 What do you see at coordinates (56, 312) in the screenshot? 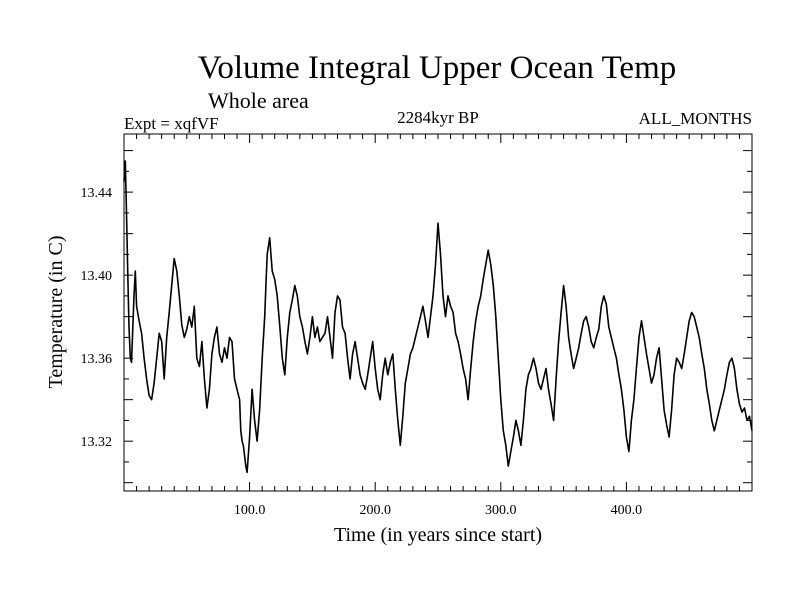
I see `y-axis-label: Temperature (in C)` at bounding box center [56, 312].